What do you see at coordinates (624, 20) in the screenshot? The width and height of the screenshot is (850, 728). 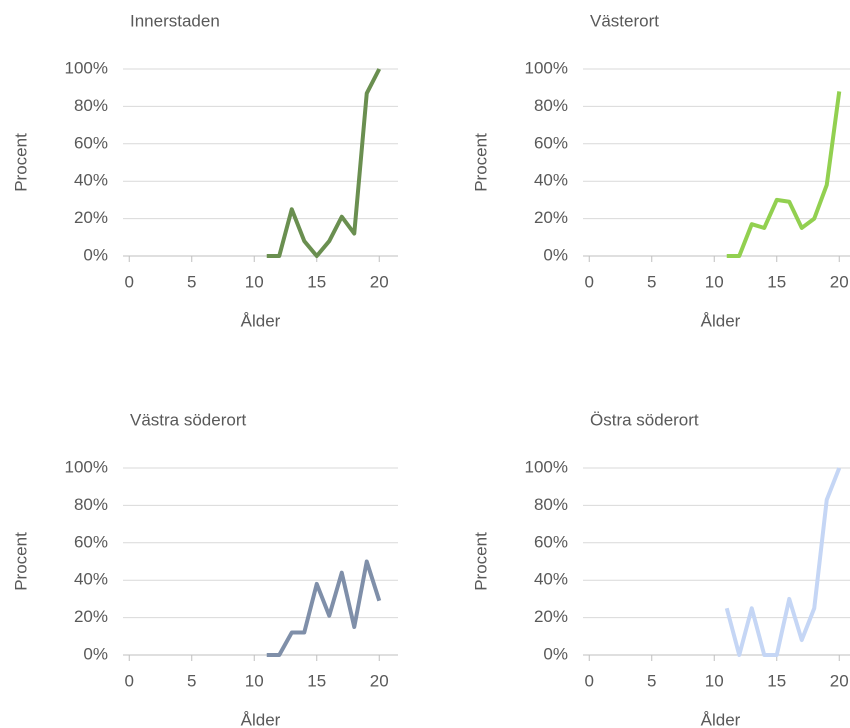 I see `chart-title: Västerort` at bounding box center [624, 20].